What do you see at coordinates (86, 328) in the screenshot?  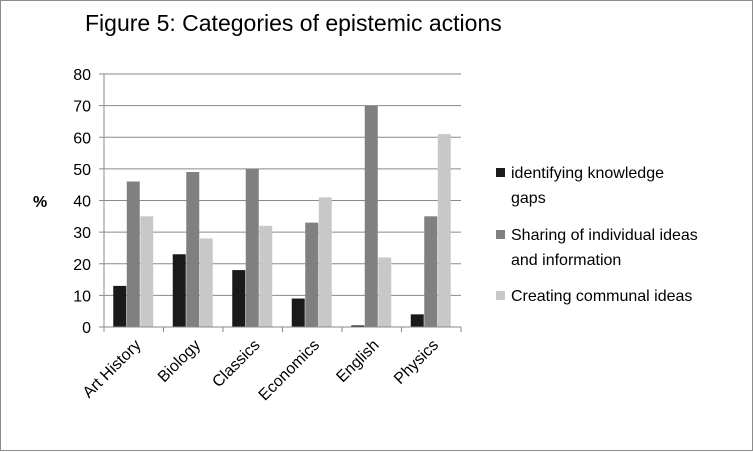 I see `y-tick-label: 0` at bounding box center [86, 328].